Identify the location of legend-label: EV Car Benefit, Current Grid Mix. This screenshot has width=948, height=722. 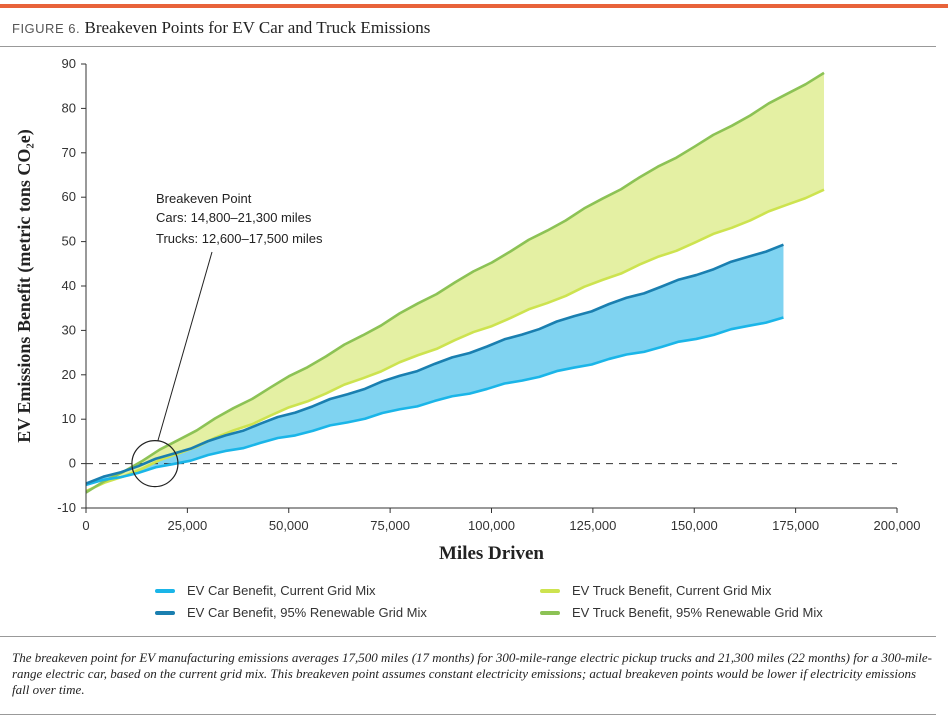
(281, 590).